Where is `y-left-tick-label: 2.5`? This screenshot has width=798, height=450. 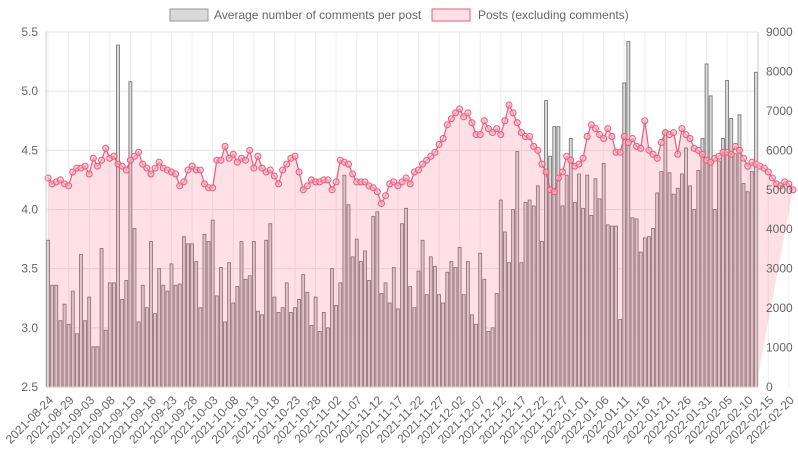 y-left-tick-label: 2.5 is located at coordinates (29, 387).